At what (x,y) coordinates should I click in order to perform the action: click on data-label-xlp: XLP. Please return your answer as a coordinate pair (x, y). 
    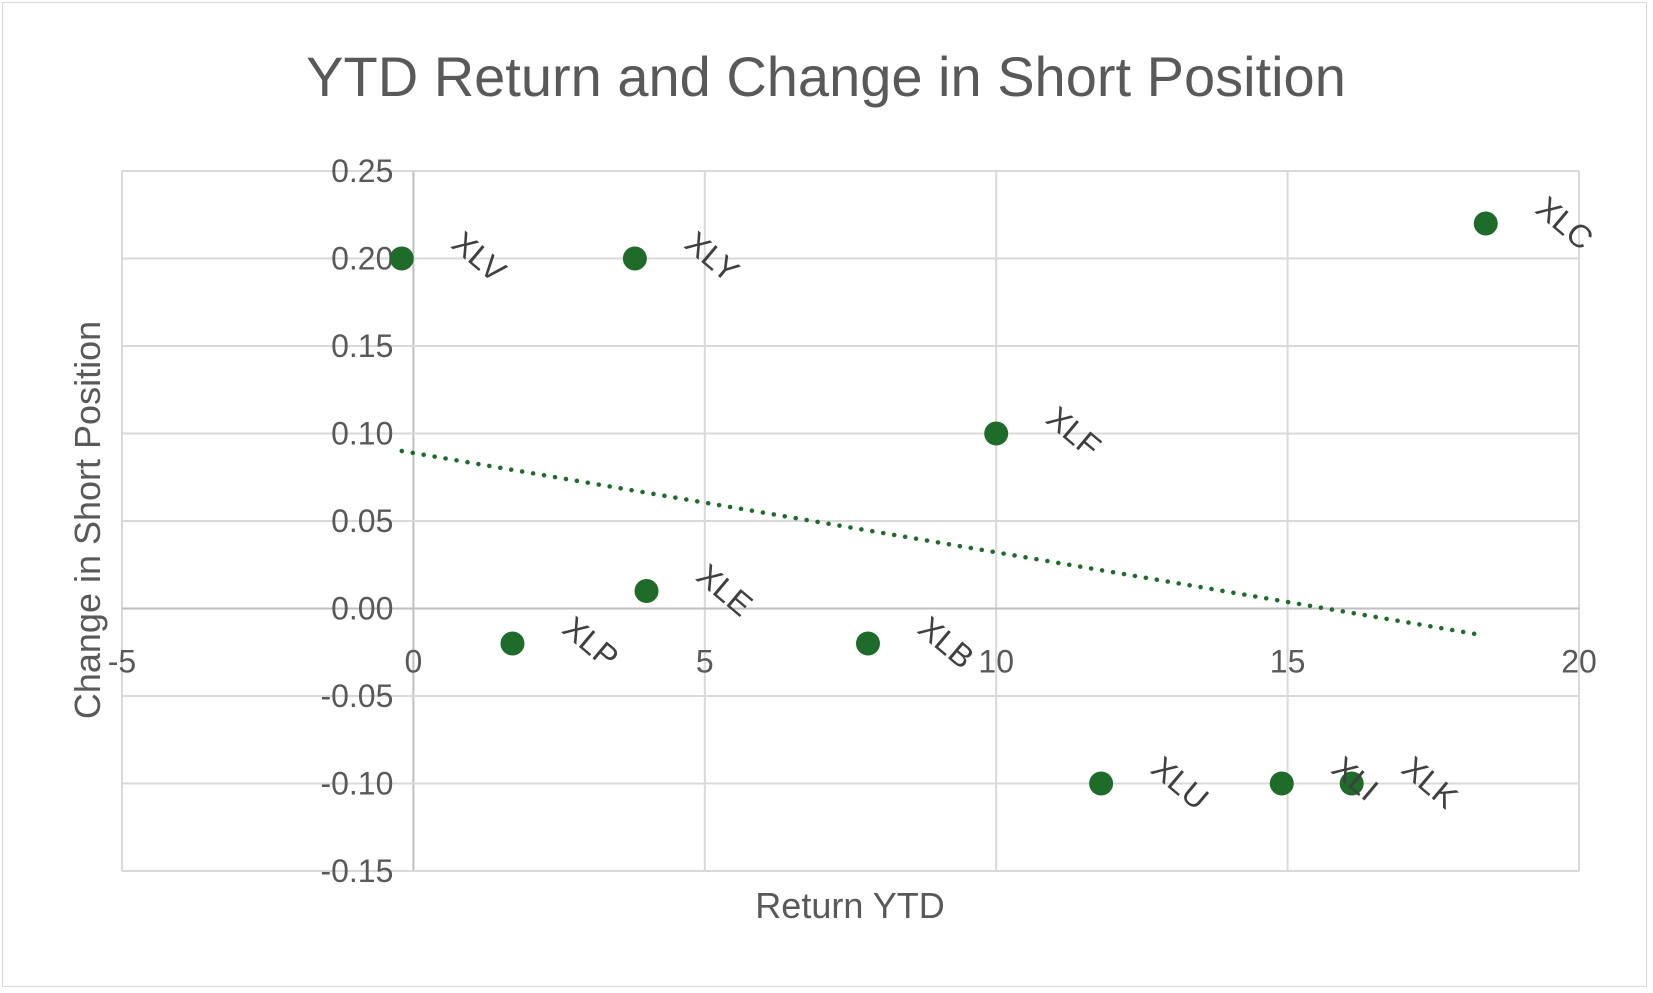
    Looking at the image, I should click on (590, 642).